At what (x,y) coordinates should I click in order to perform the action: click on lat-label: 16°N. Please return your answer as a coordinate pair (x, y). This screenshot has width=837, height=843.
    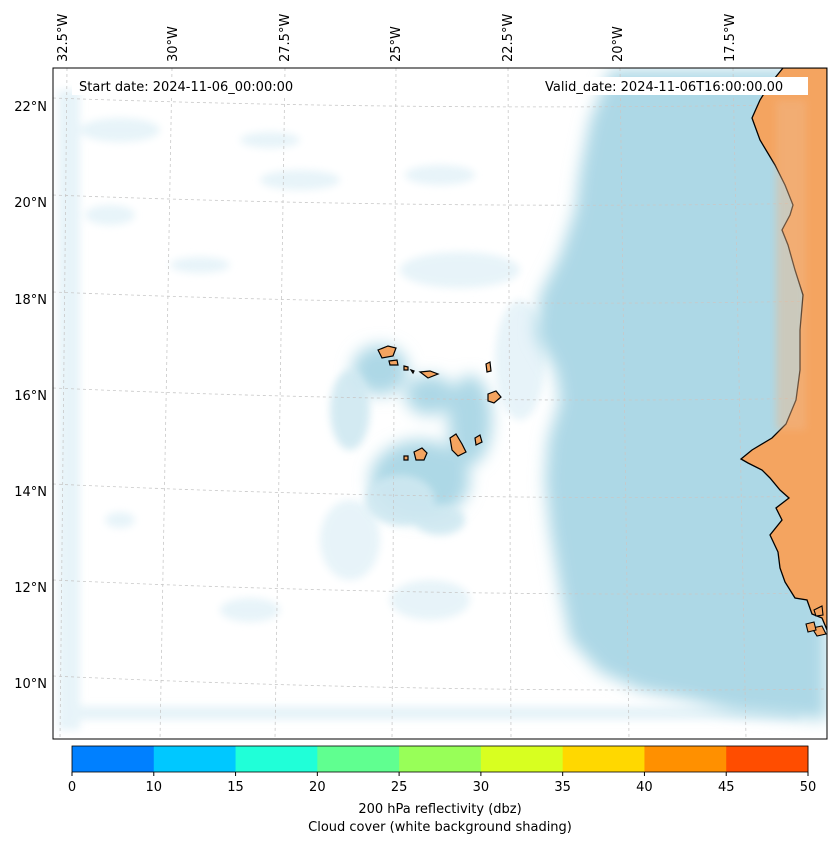
    Looking at the image, I should click on (30, 396).